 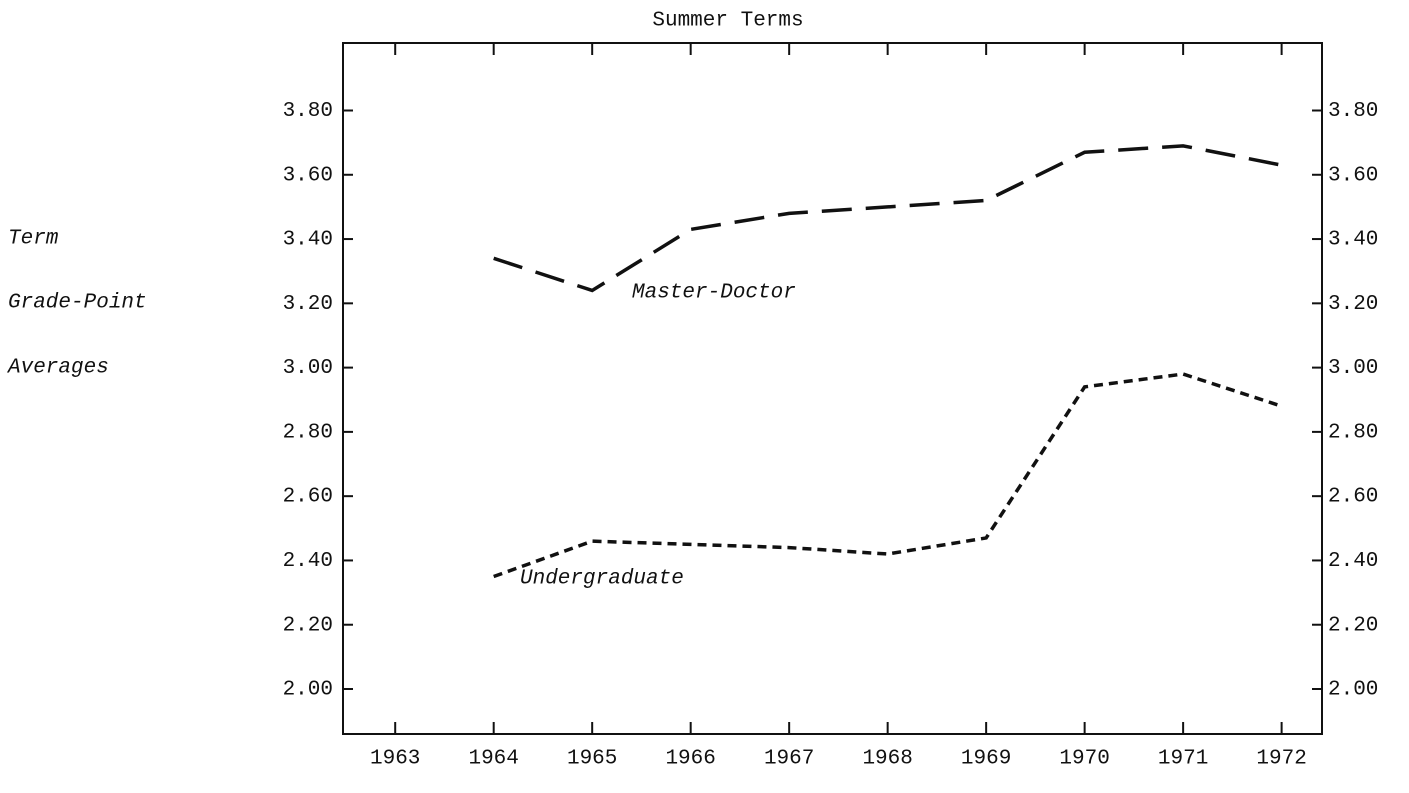 What do you see at coordinates (77, 303) in the screenshot?
I see `y-axis-label: Grade-Point` at bounding box center [77, 303].